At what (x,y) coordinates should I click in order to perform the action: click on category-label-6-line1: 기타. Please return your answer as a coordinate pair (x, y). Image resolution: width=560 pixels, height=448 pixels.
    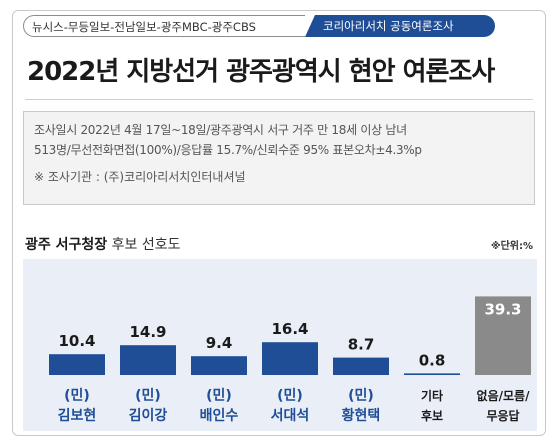
    Looking at the image, I should click on (432, 395).